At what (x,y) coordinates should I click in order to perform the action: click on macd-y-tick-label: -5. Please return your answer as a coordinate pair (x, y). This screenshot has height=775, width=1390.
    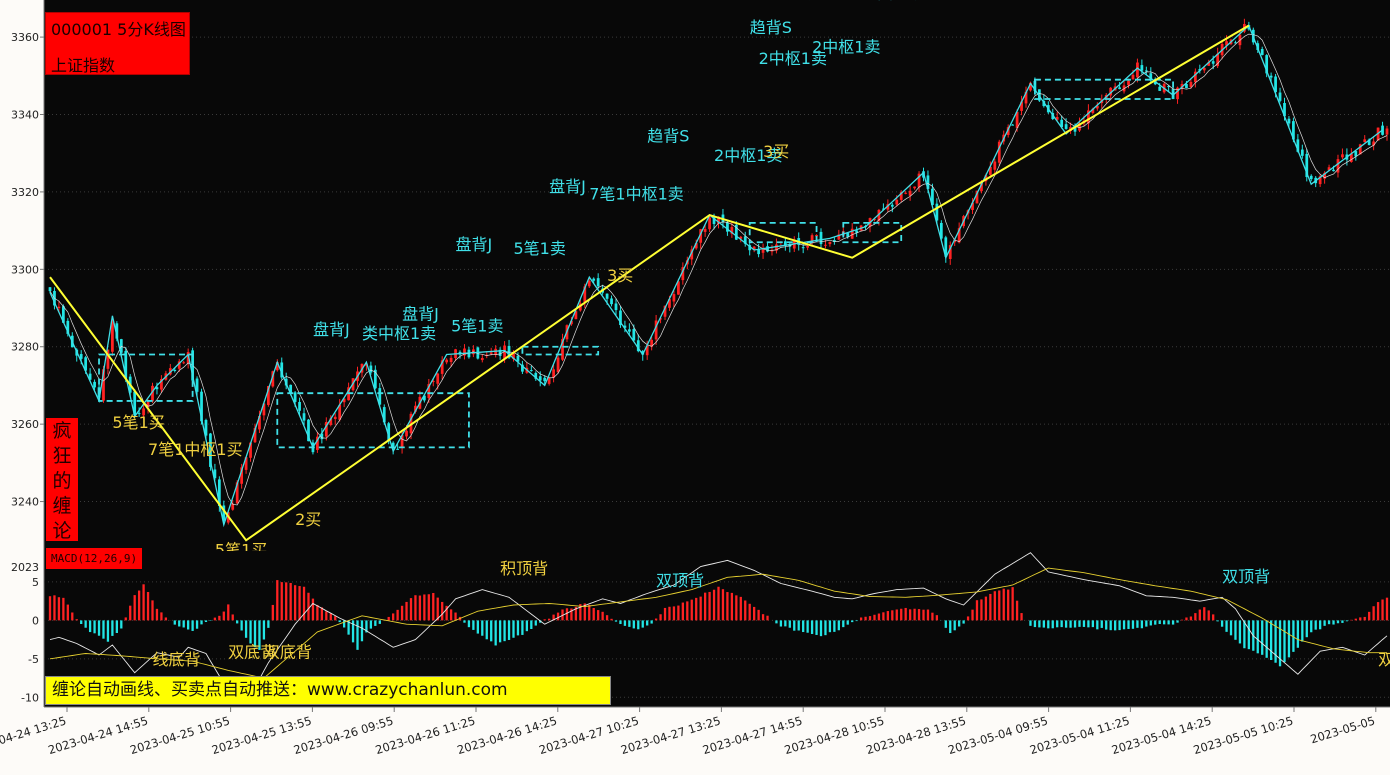
    Looking at the image, I should click on (33, 659).